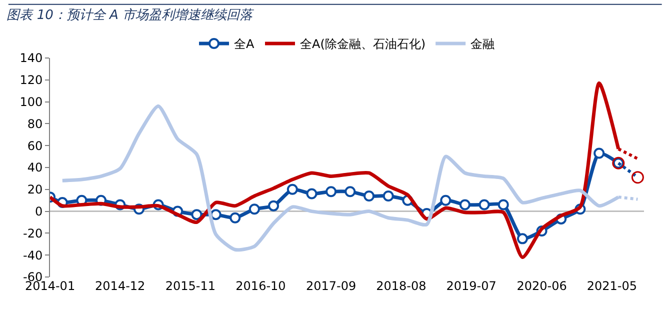  I want to click on y-tick-label: 20, so click(35, 189).